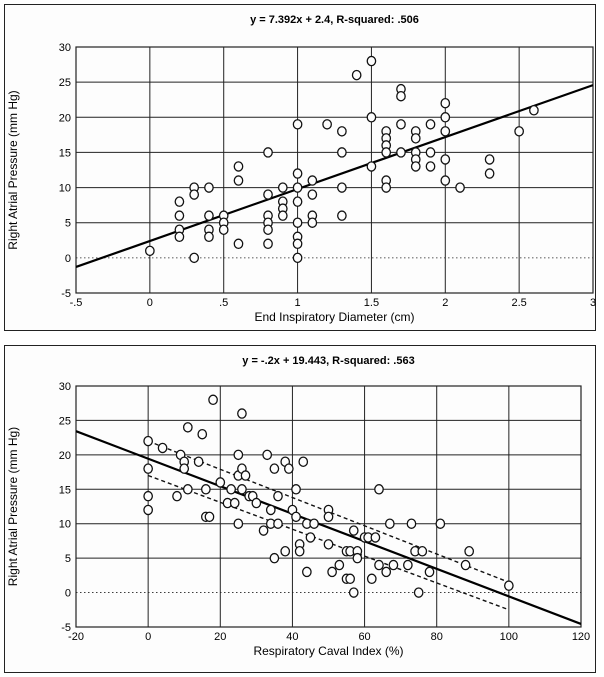 The height and width of the screenshot is (677, 604). I want to click on chart-title: y = 7.392x + 2.4, R-squared: .506, so click(334, 20).